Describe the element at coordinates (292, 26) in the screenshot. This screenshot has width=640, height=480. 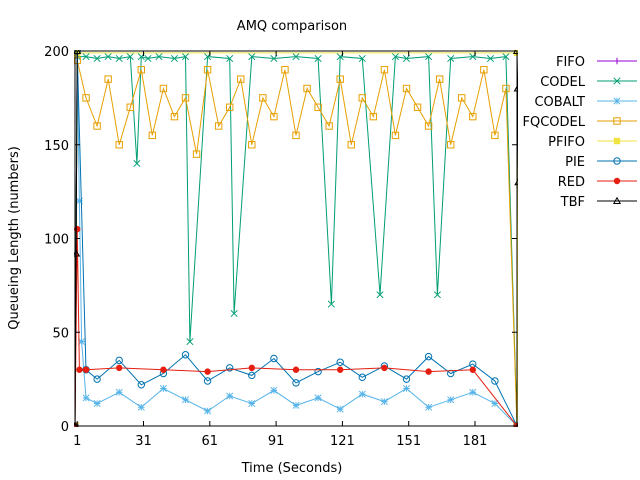
I see `chart-title: AMQ comparison` at that location.